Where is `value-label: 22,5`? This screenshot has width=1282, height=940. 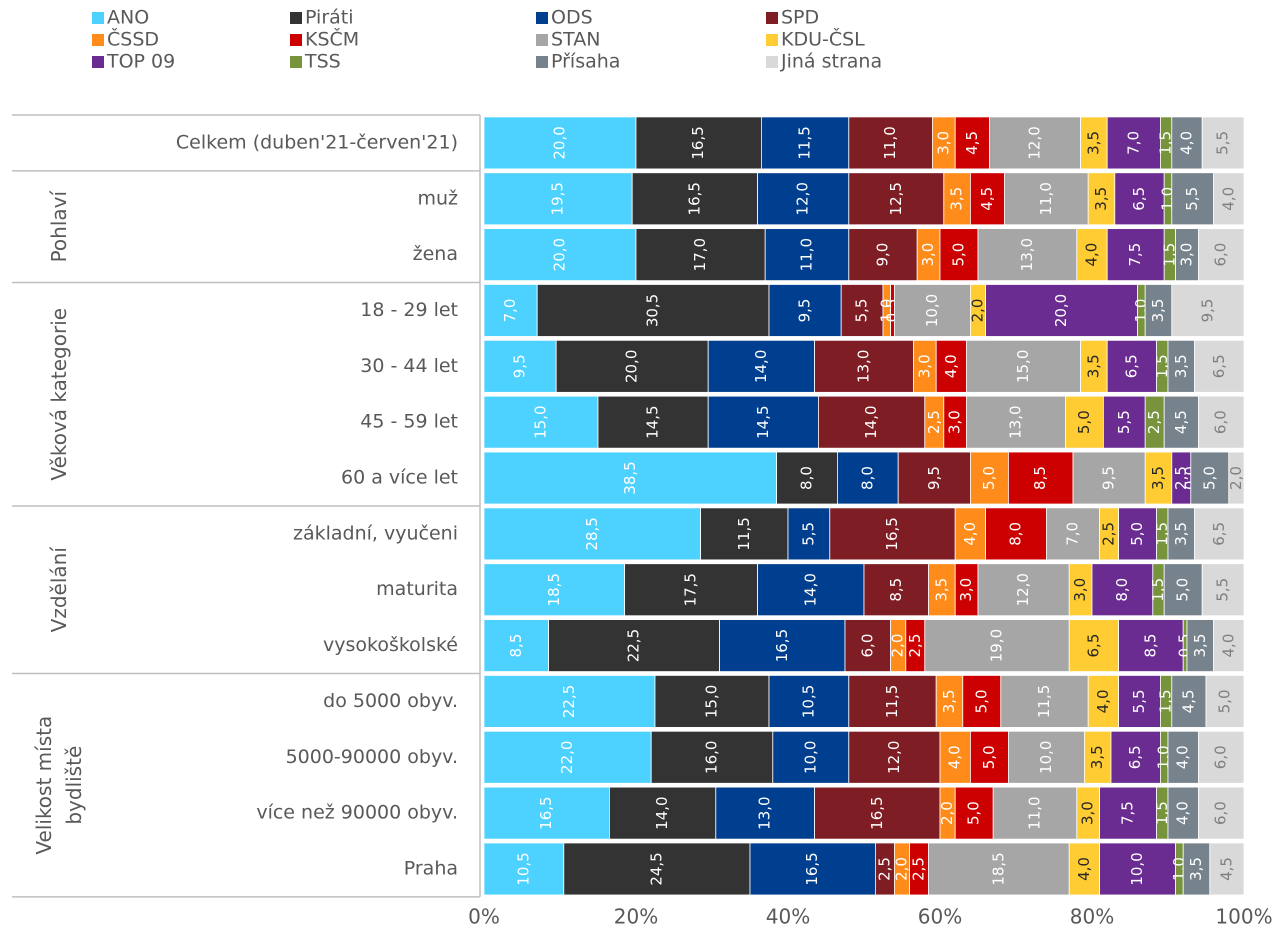 value-label: 22,5 is located at coordinates (634, 645).